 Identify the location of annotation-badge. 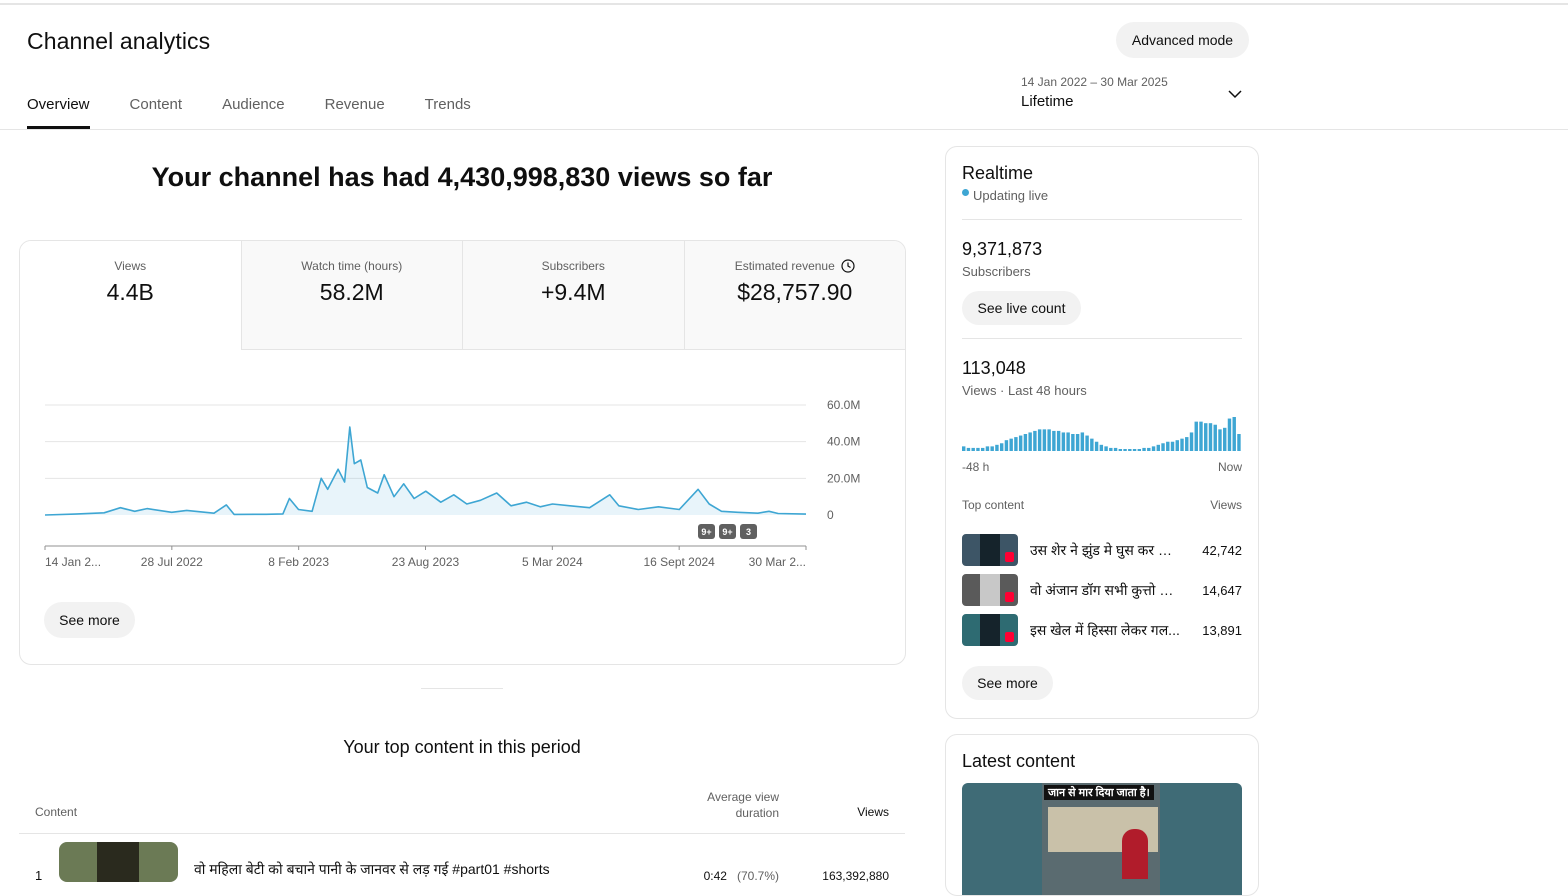
(727, 531).